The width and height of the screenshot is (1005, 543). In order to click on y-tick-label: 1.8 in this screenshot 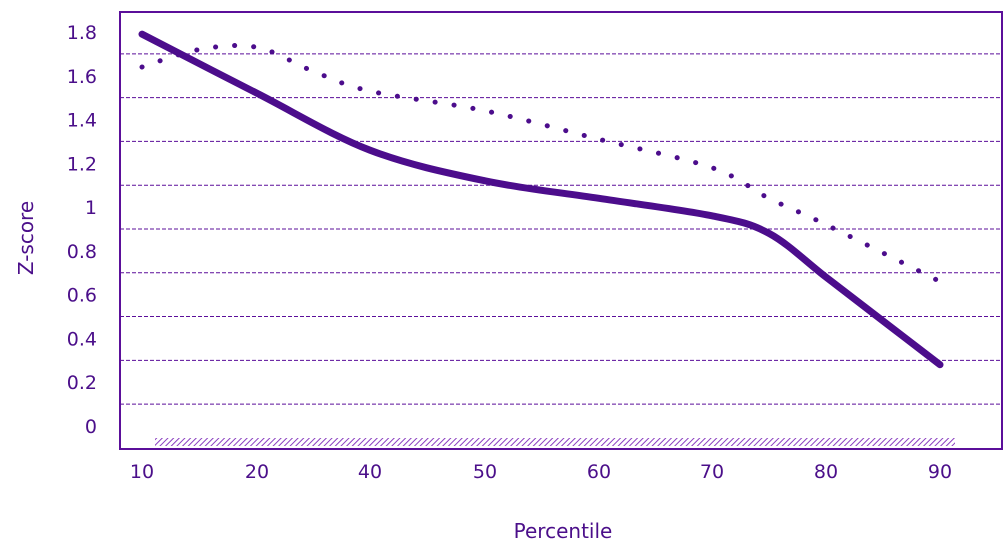, I will do `click(82, 33)`.